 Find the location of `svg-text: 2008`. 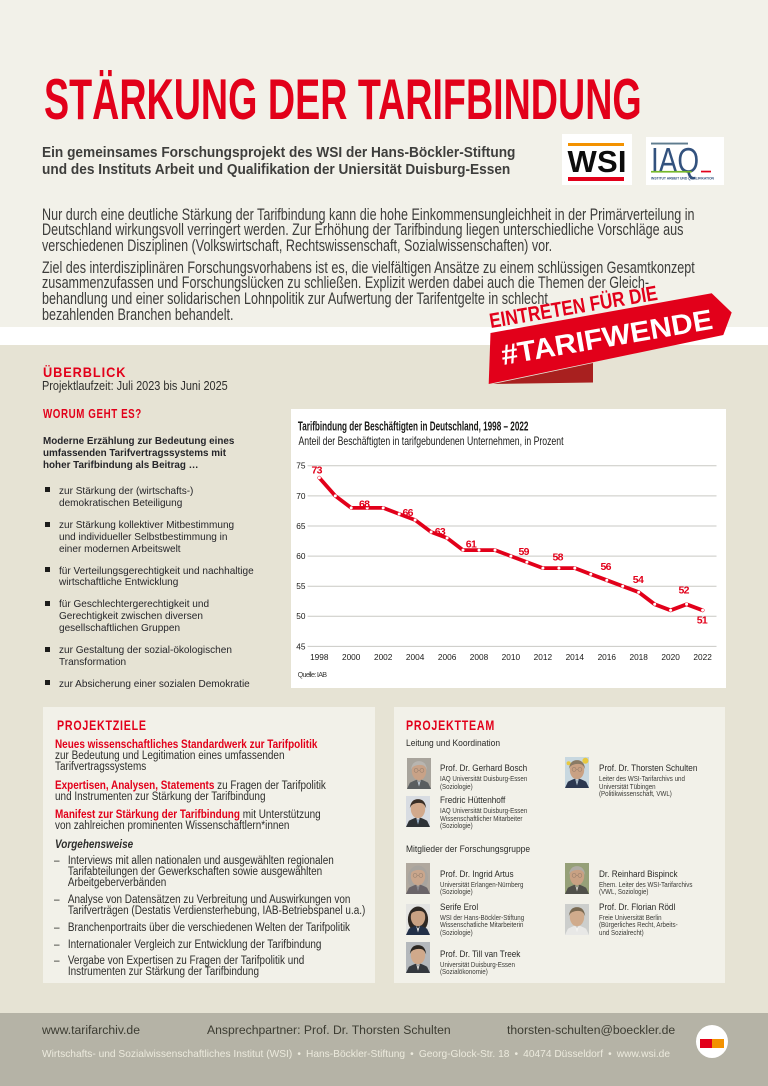

svg-text: 2008 is located at coordinates (479, 657).